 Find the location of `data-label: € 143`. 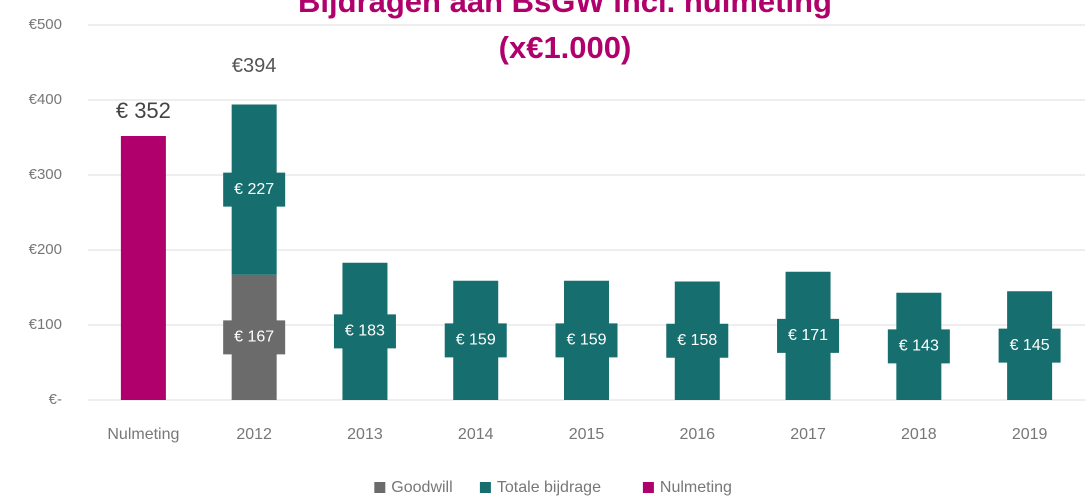

data-label: € 143 is located at coordinates (919, 346).